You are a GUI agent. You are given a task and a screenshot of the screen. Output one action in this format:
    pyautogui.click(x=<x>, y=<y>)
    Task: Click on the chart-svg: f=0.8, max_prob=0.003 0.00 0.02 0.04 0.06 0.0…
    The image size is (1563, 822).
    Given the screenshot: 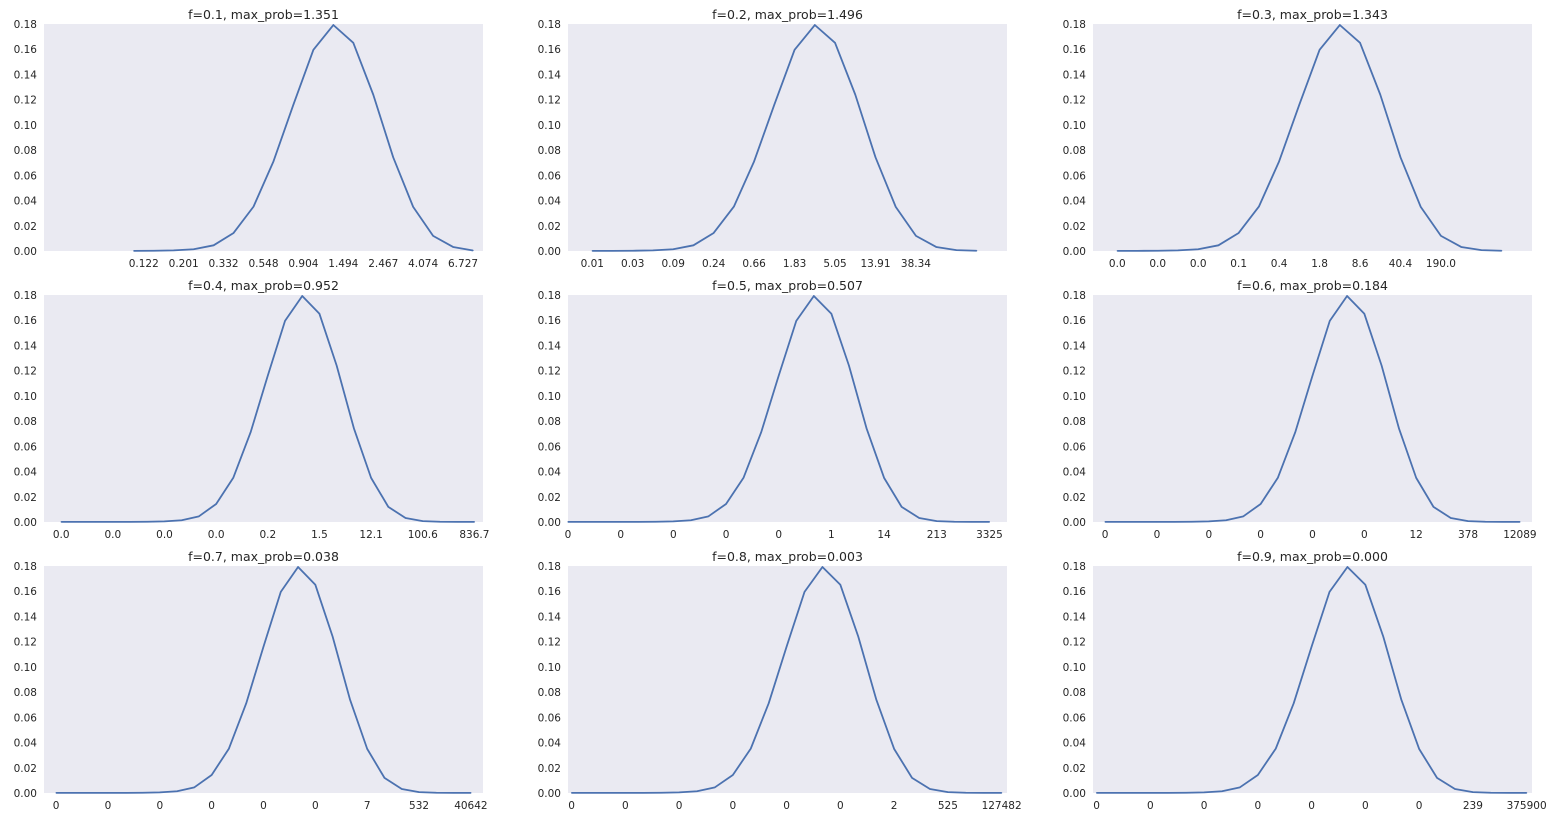 What is the action you would take?
    pyautogui.click(x=780, y=680)
    